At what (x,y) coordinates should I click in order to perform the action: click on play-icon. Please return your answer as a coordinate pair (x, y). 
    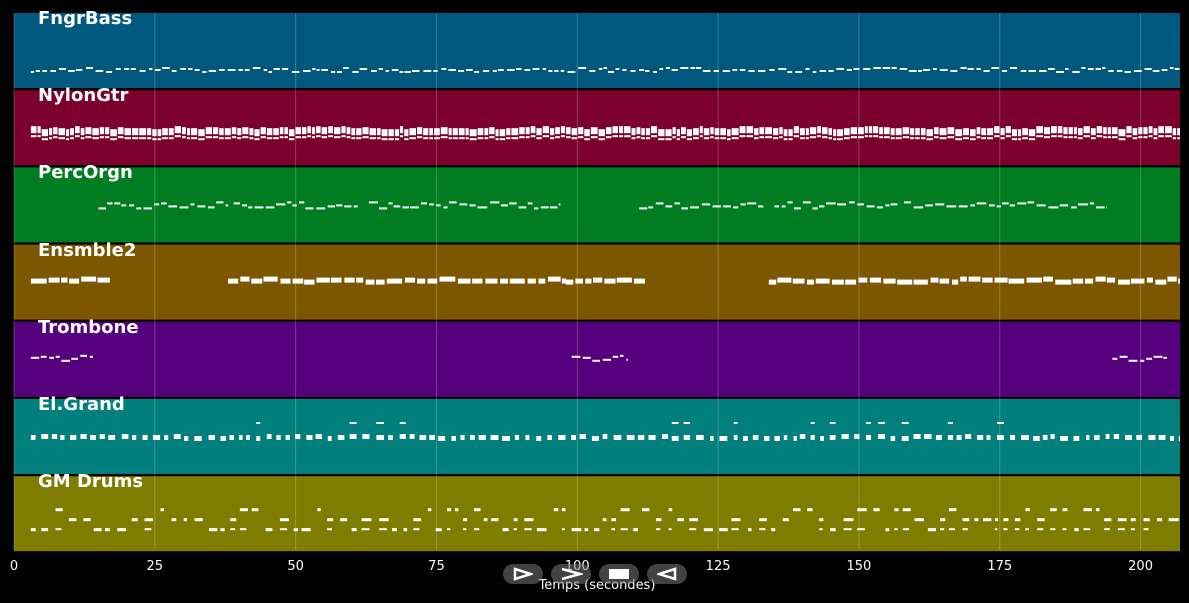
    Looking at the image, I should click on (523, 574).